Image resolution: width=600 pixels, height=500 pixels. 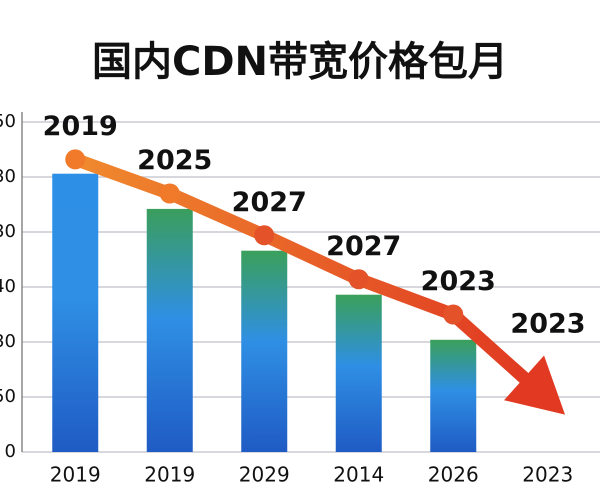 What do you see at coordinates (174, 160) in the screenshot?
I see `annotation: 2025` at bounding box center [174, 160].